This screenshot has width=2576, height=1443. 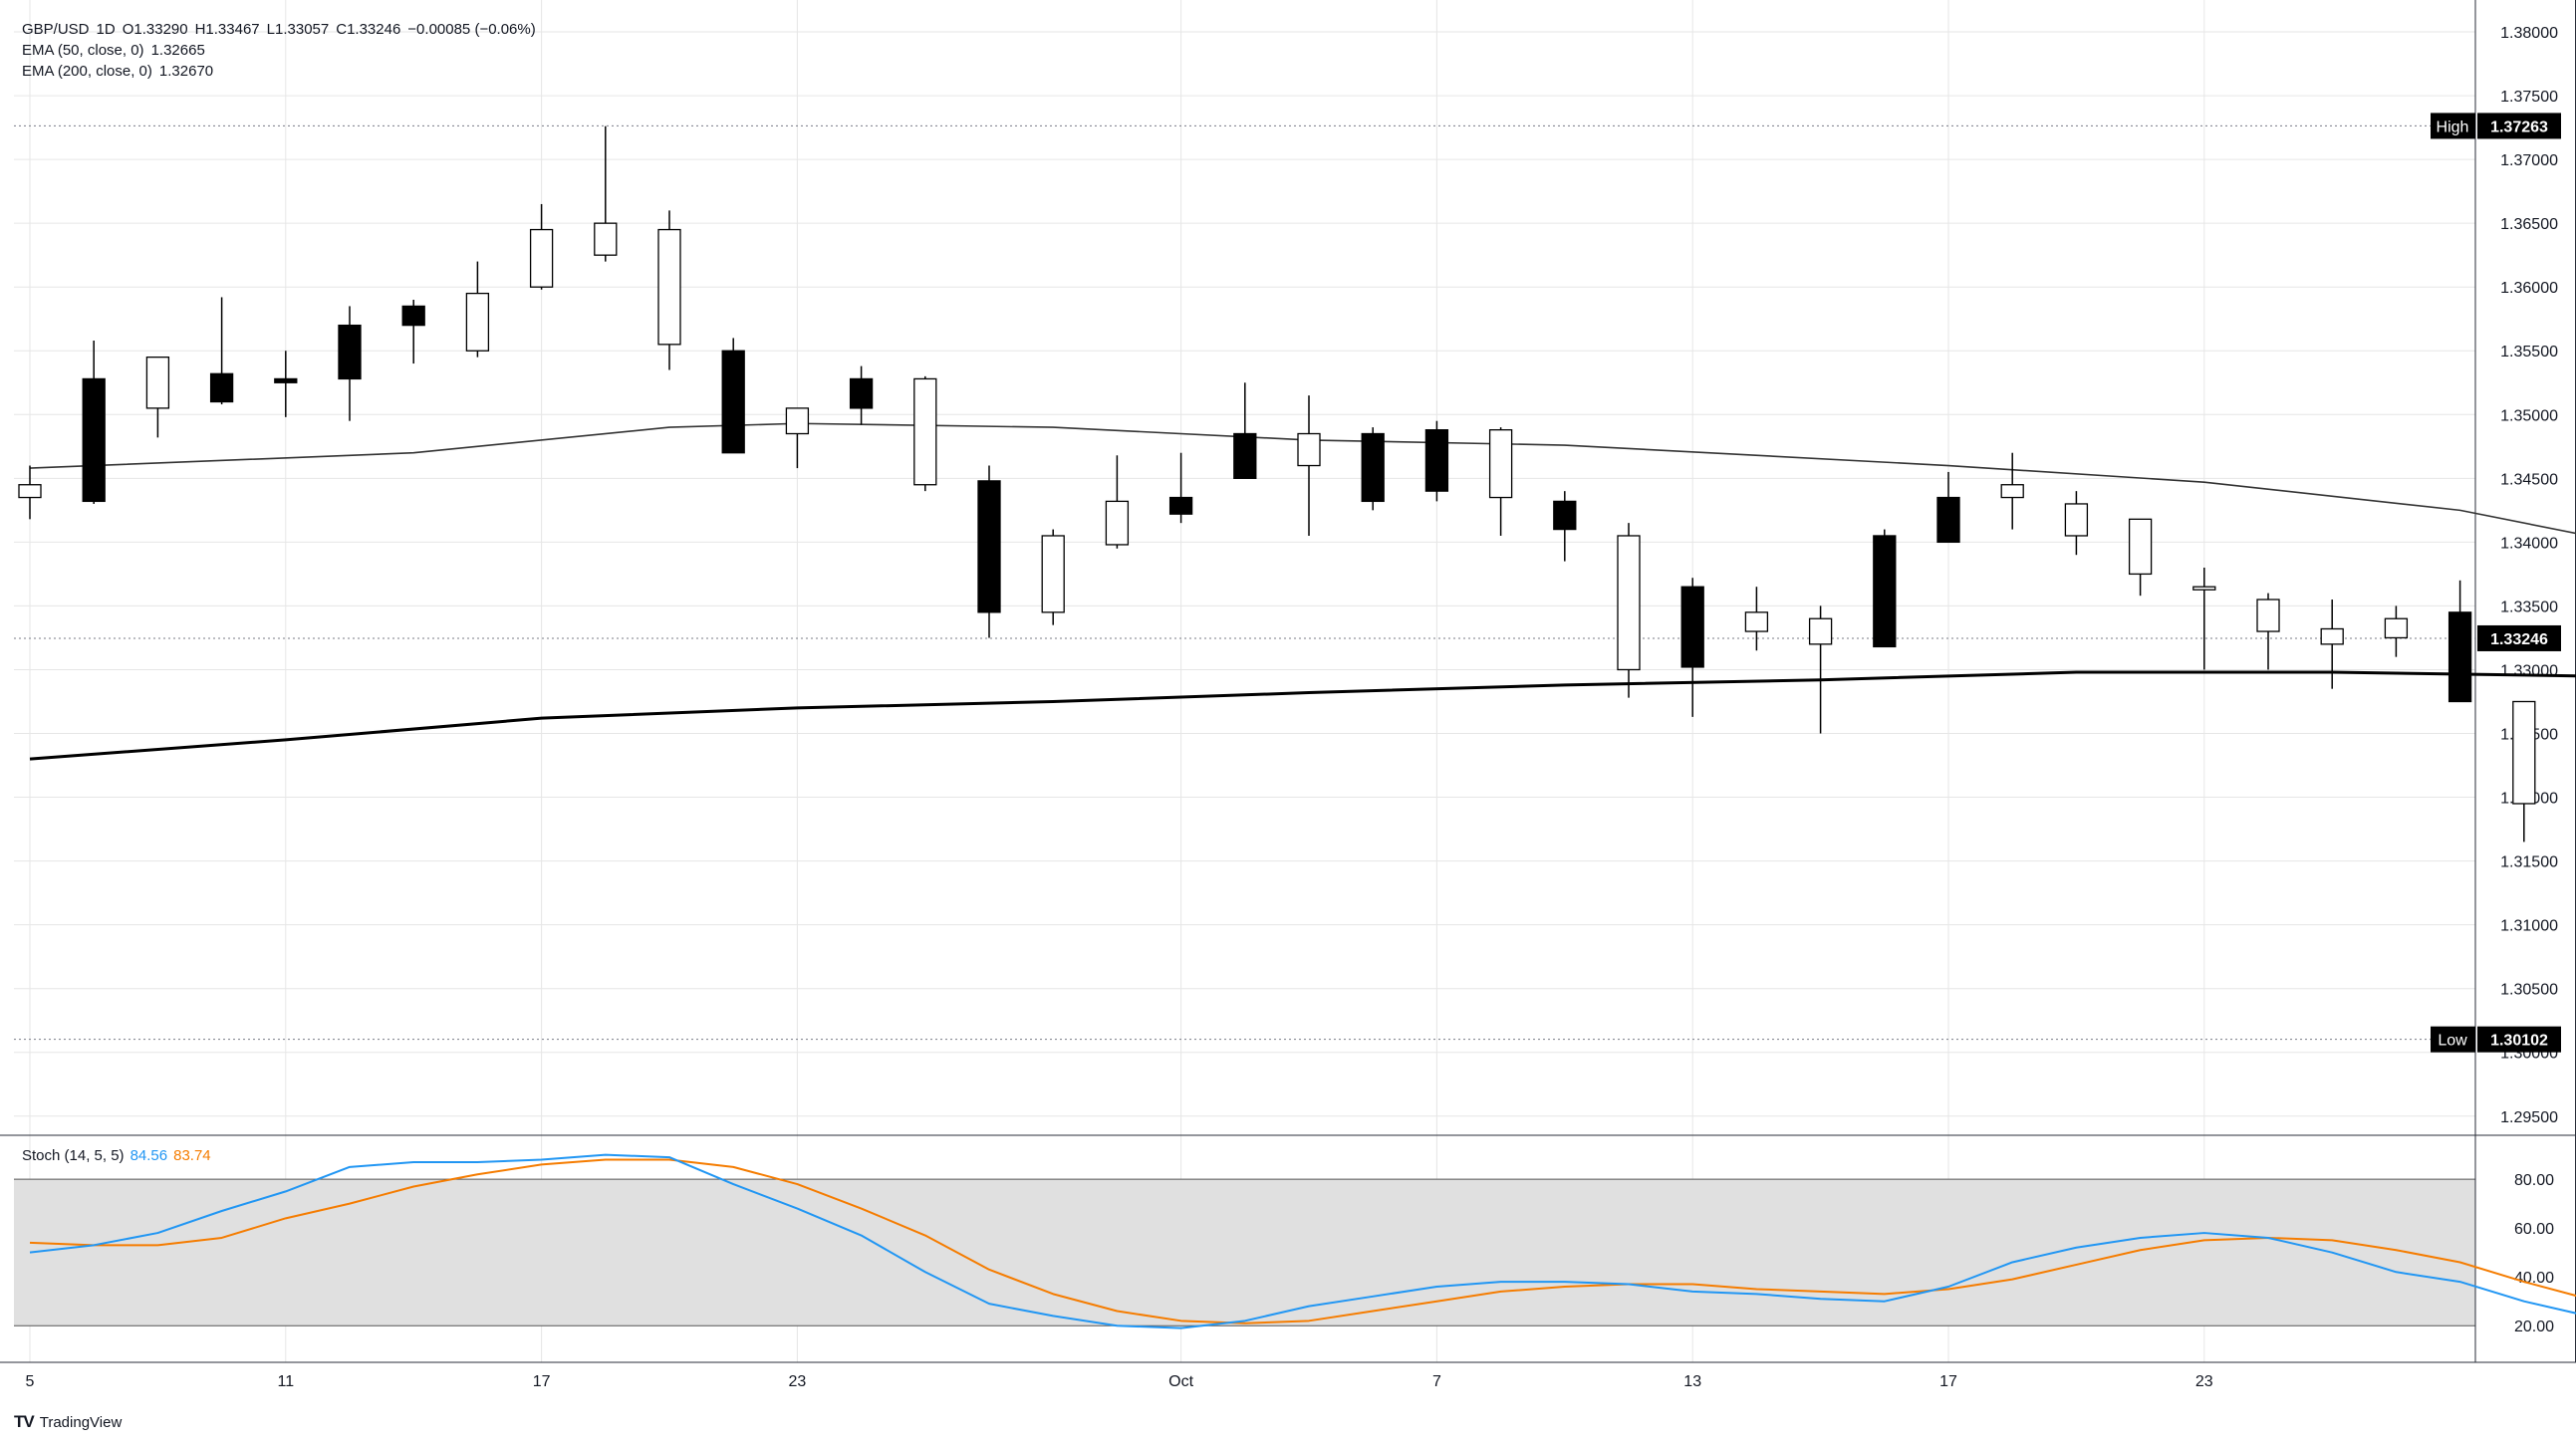 What do you see at coordinates (285, 1381) in the screenshot?
I see `time-tick-label: 11` at bounding box center [285, 1381].